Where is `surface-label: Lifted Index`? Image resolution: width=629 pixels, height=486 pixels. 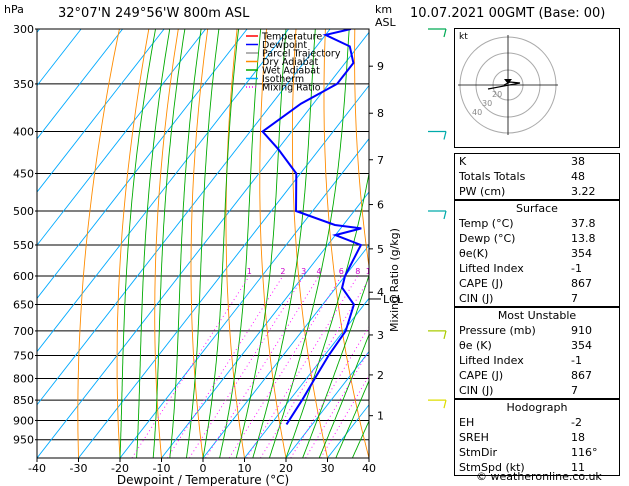 surface-label: Lifted Index is located at coordinates (491, 268).